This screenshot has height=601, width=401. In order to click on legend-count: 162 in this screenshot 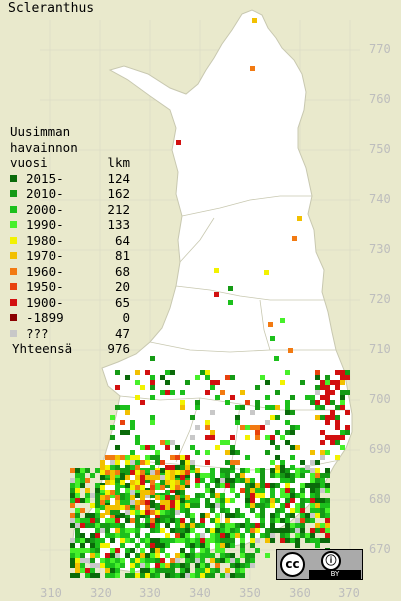, I will do `click(118, 193)`.